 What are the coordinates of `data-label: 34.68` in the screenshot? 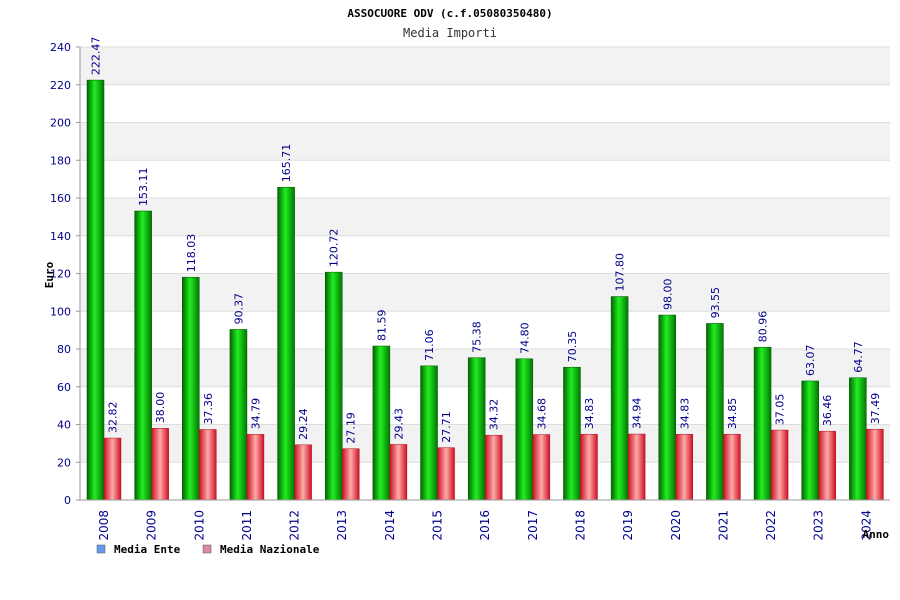 It's located at (541, 414).